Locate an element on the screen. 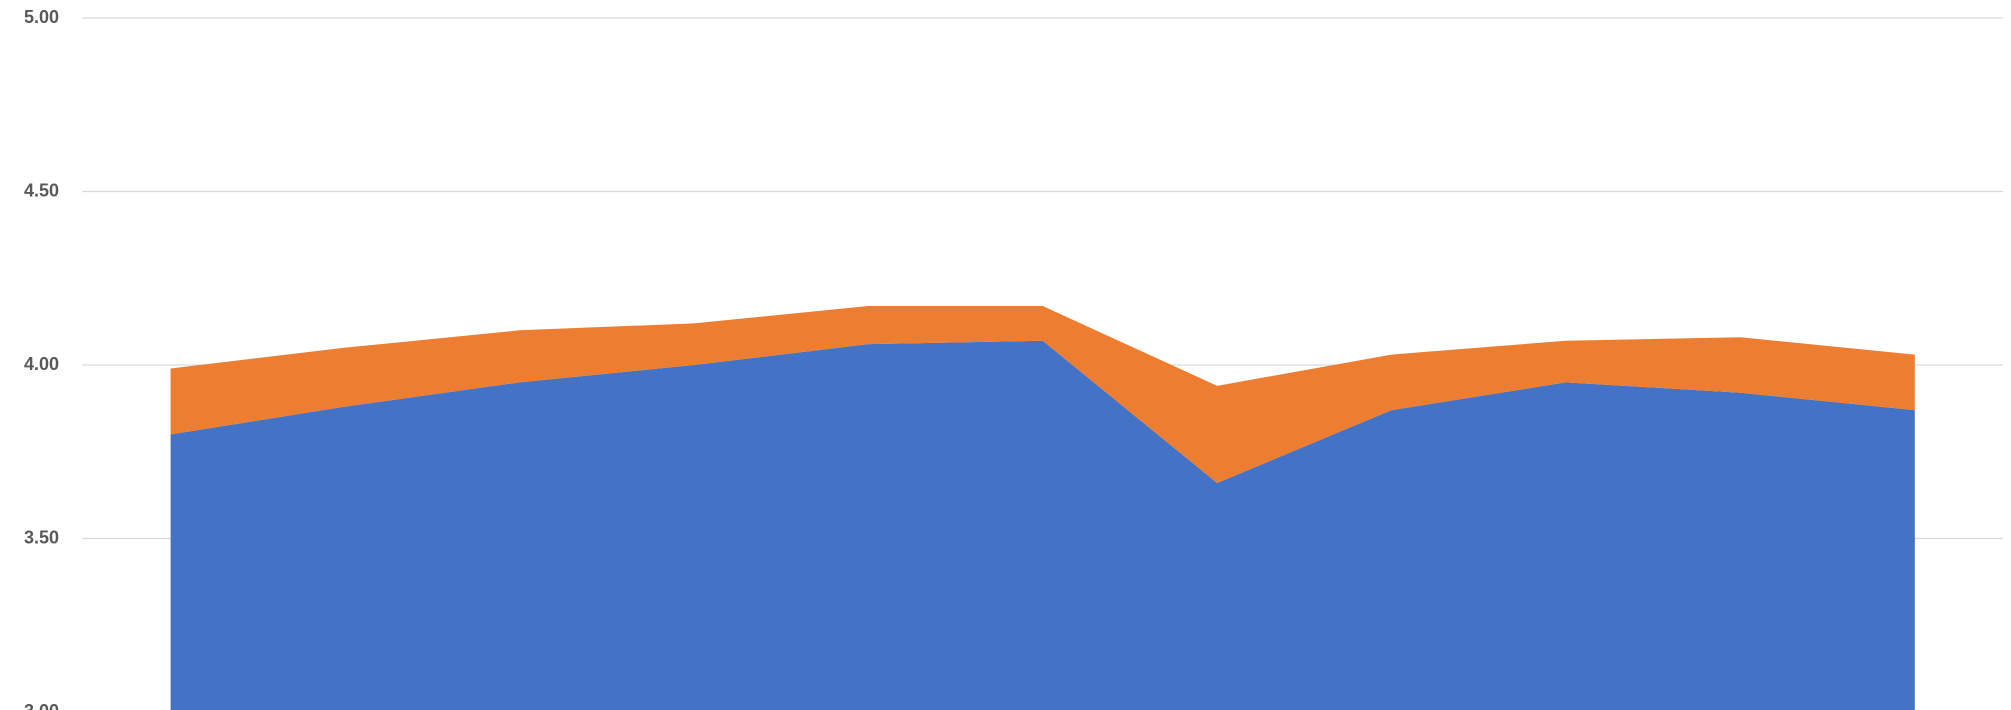  y-tick-label: 4.50 is located at coordinates (41, 190).